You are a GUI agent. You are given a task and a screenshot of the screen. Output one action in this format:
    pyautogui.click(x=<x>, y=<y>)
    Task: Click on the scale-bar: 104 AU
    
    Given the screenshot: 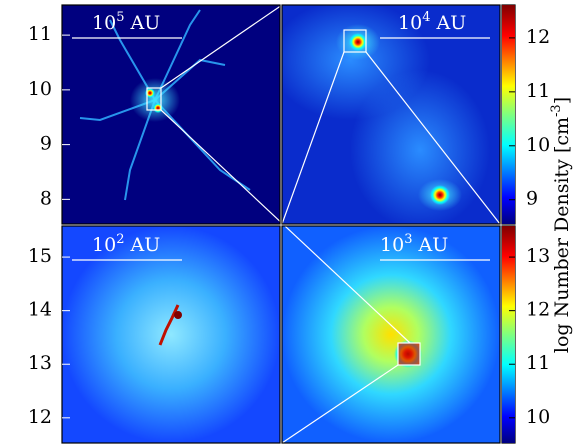 What is the action you would take?
    pyautogui.click(x=435, y=24)
    